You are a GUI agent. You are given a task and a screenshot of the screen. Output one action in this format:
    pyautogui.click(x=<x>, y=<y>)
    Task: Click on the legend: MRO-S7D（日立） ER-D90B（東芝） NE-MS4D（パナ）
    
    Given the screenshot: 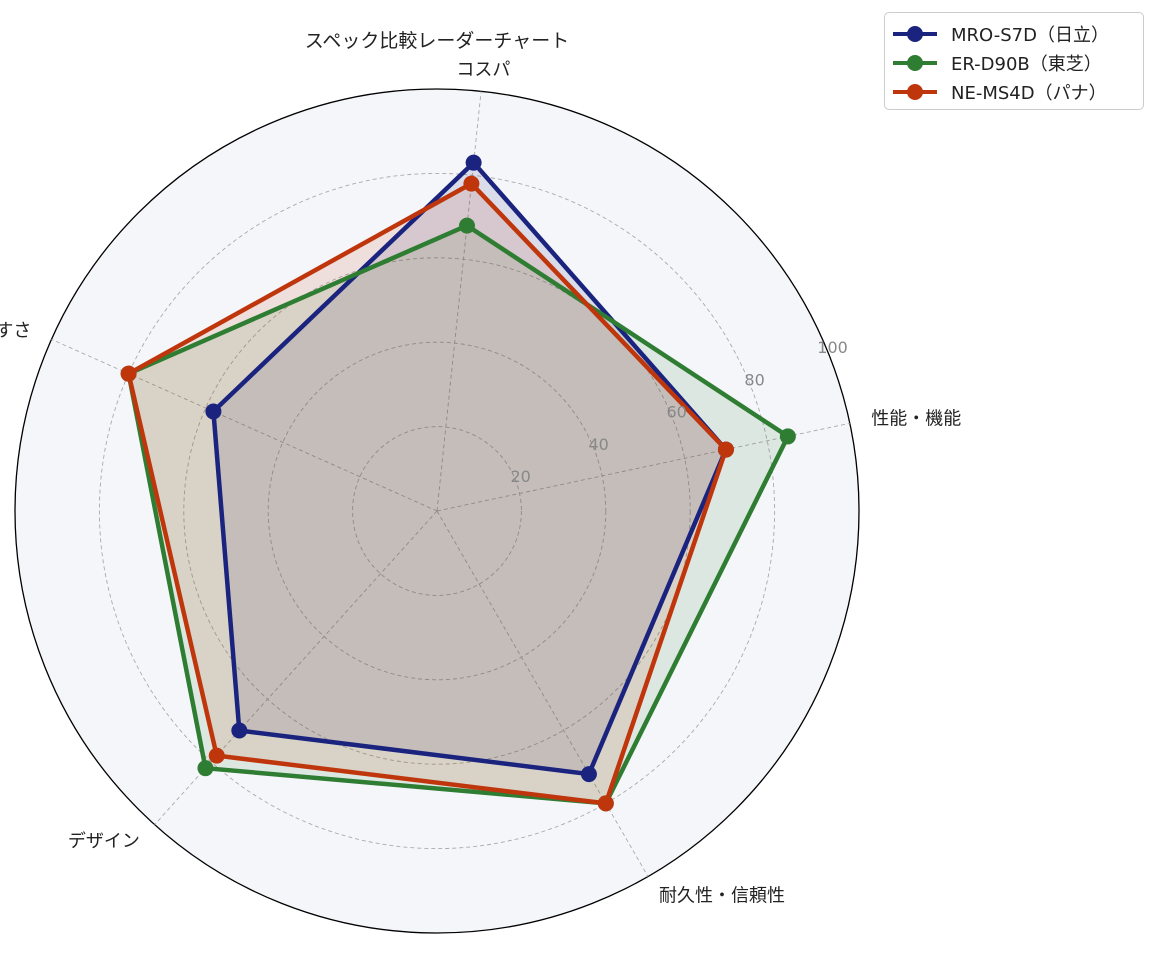 What is the action you would take?
    pyautogui.click(x=1014, y=61)
    